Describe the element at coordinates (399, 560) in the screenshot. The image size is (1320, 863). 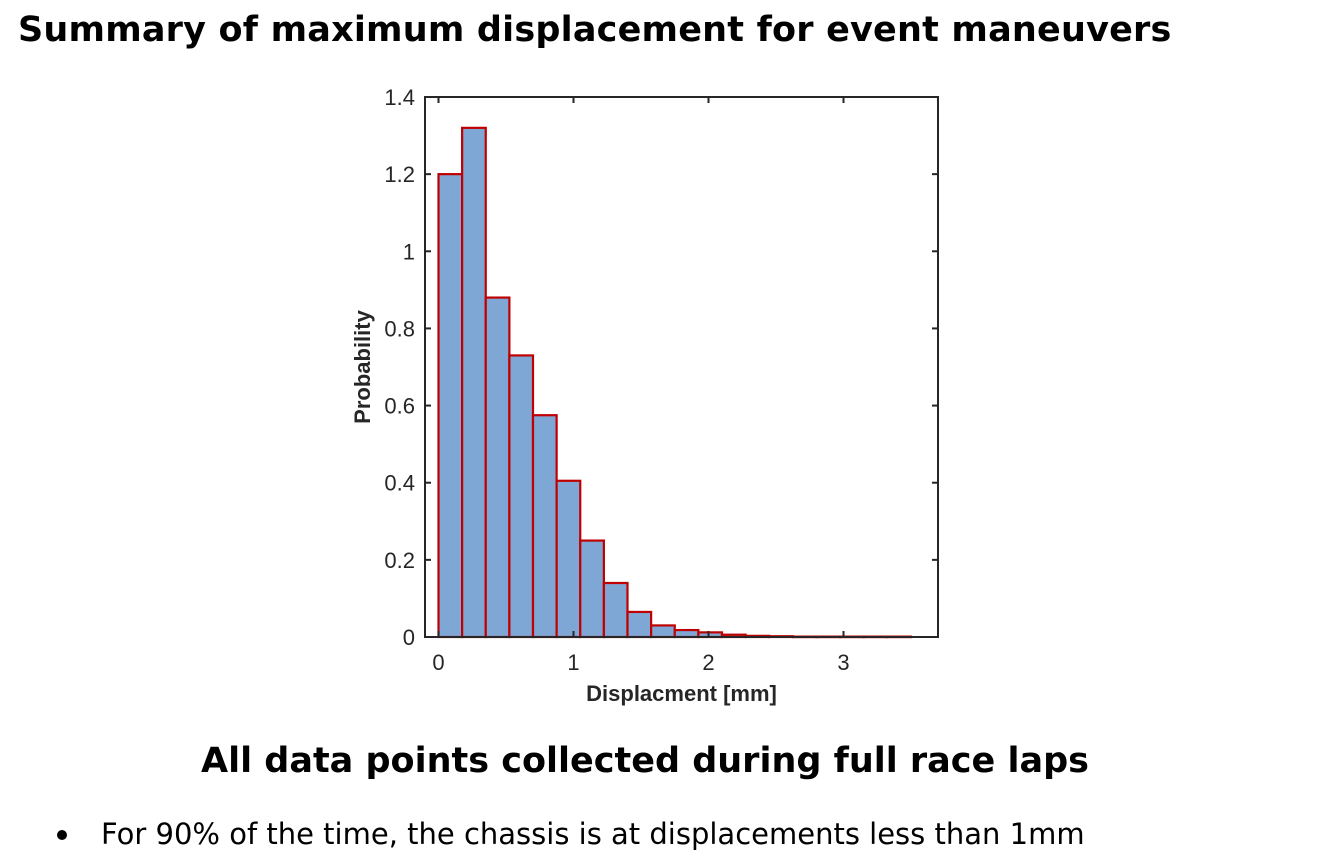
I see `y-tick-label: 0.2` at that location.